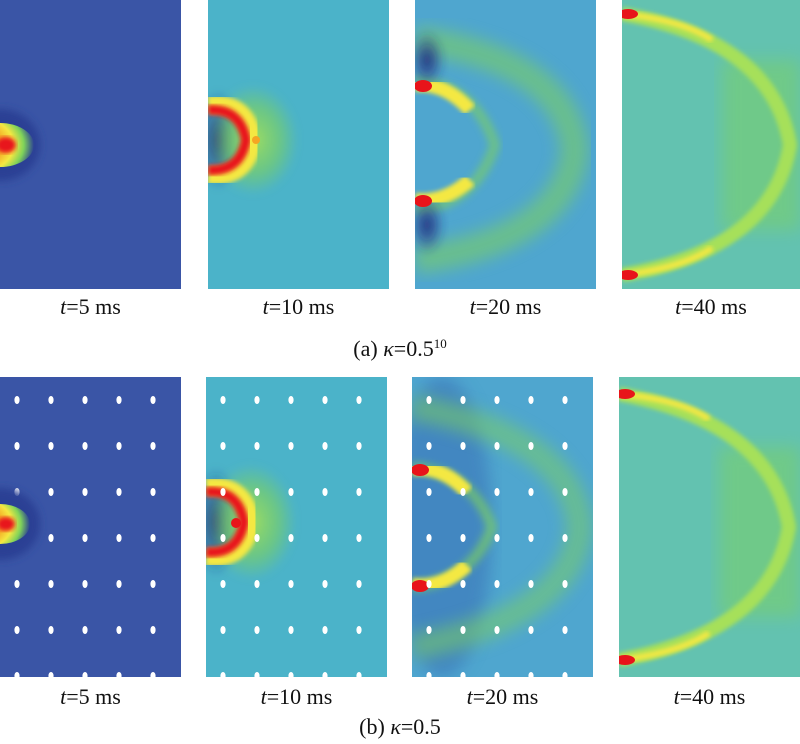 This screenshot has width=800, height=744. Describe the element at coordinates (400, 348) in the screenshot. I see `caption-a: (a) κ=0.510` at that location.